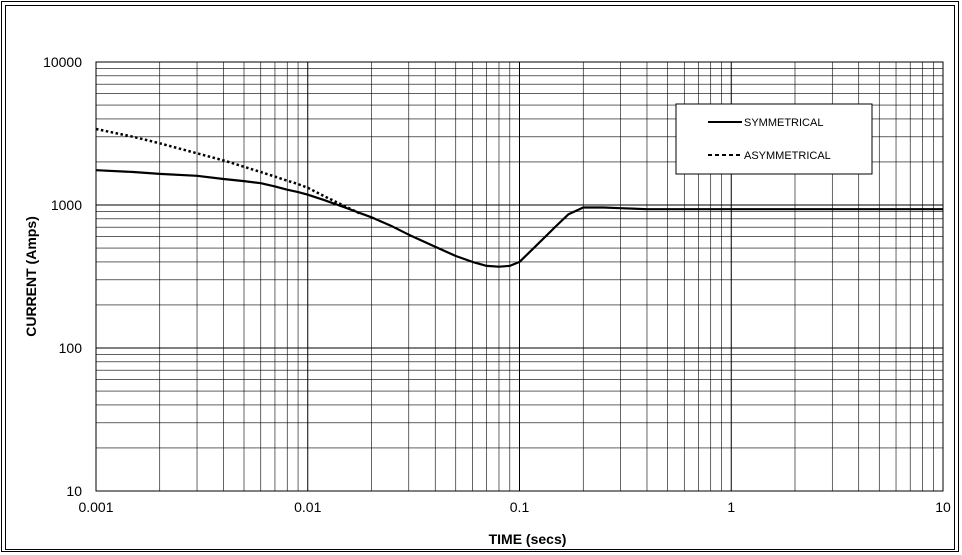 The image size is (962, 555). Describe the element at coordinates (731, 507) in the screenshot. I see `x-tick-label: 1` at that location.